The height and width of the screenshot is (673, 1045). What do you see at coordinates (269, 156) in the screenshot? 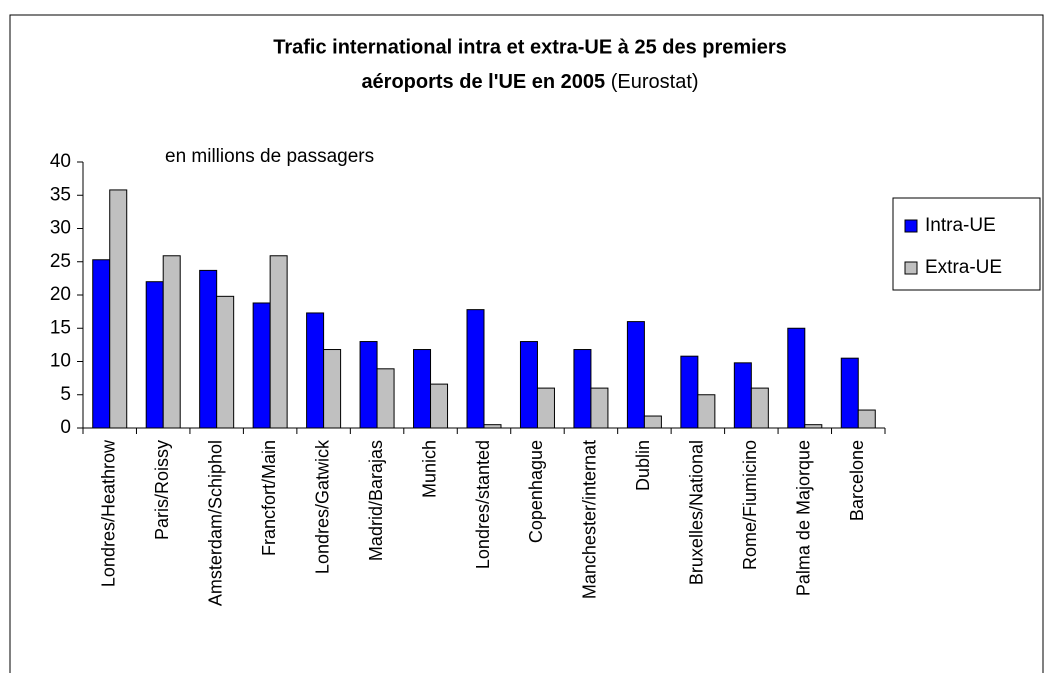
I see `annotation: en millions de passagers` at bounding box center [269, 156].